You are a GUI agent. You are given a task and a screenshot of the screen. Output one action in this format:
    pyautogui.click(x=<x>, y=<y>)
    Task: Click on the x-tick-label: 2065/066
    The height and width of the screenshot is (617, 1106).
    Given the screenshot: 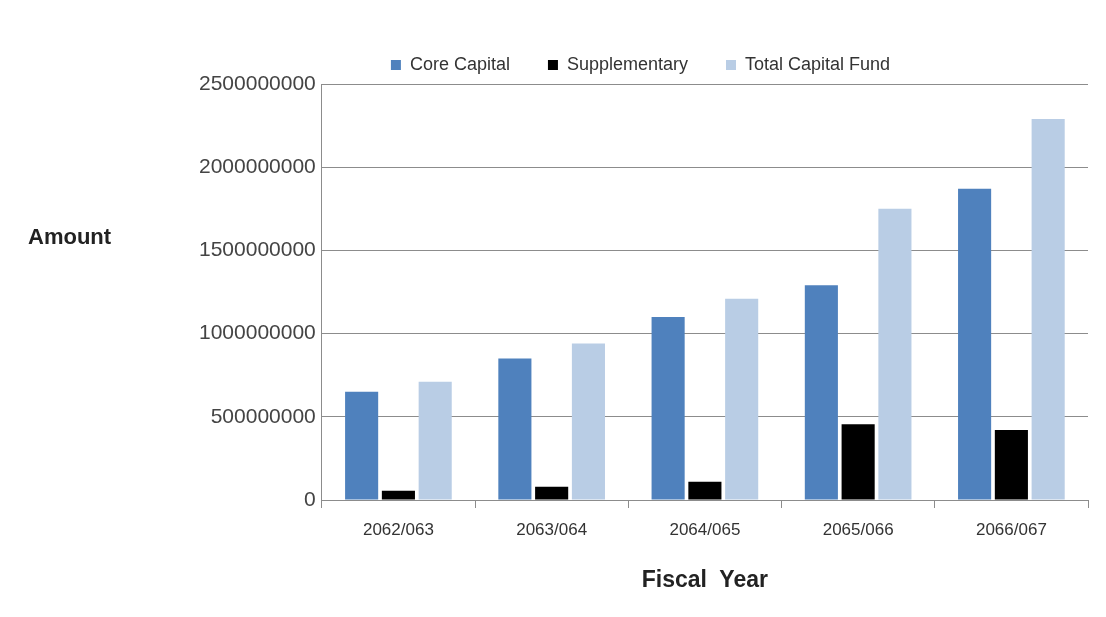 What is the action you would take?
    pyautogui.click(x=858, y=529)
    